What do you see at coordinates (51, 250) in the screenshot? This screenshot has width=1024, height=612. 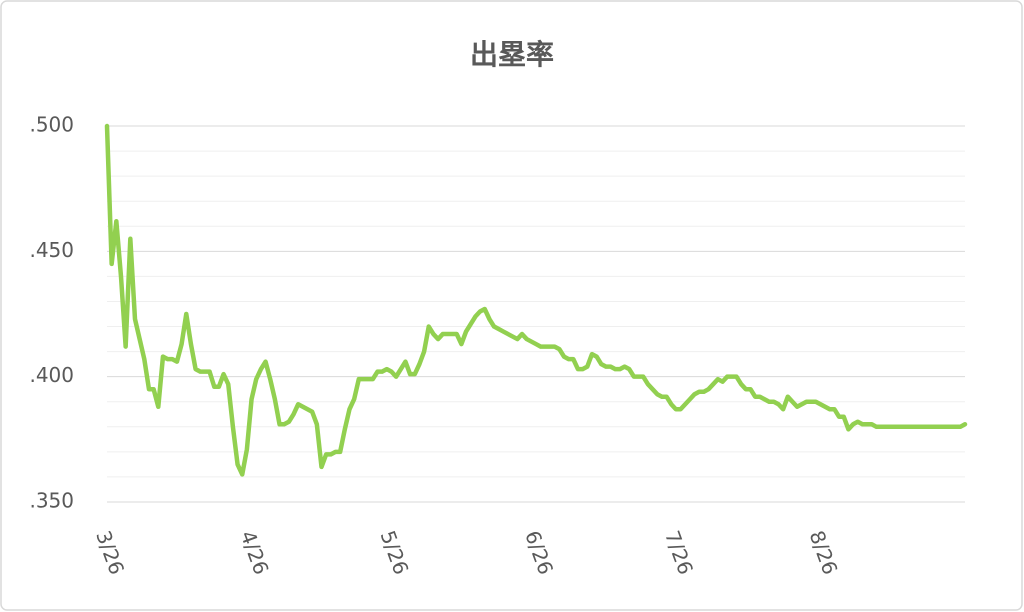 I see `y-tick-label: .450` at bounding box center [51, 250].